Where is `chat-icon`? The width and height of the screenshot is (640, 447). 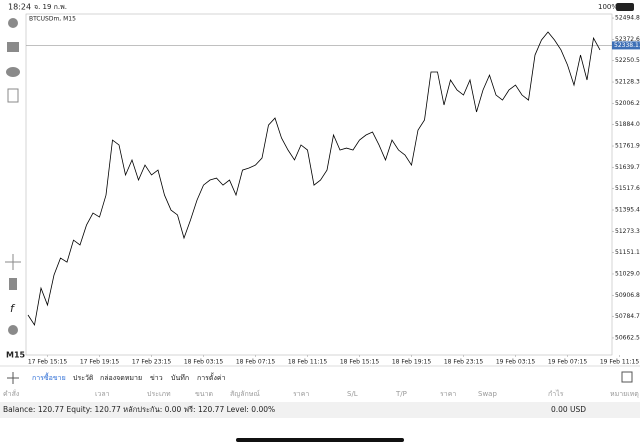 chat-icon is located at coordinates (13, 72).